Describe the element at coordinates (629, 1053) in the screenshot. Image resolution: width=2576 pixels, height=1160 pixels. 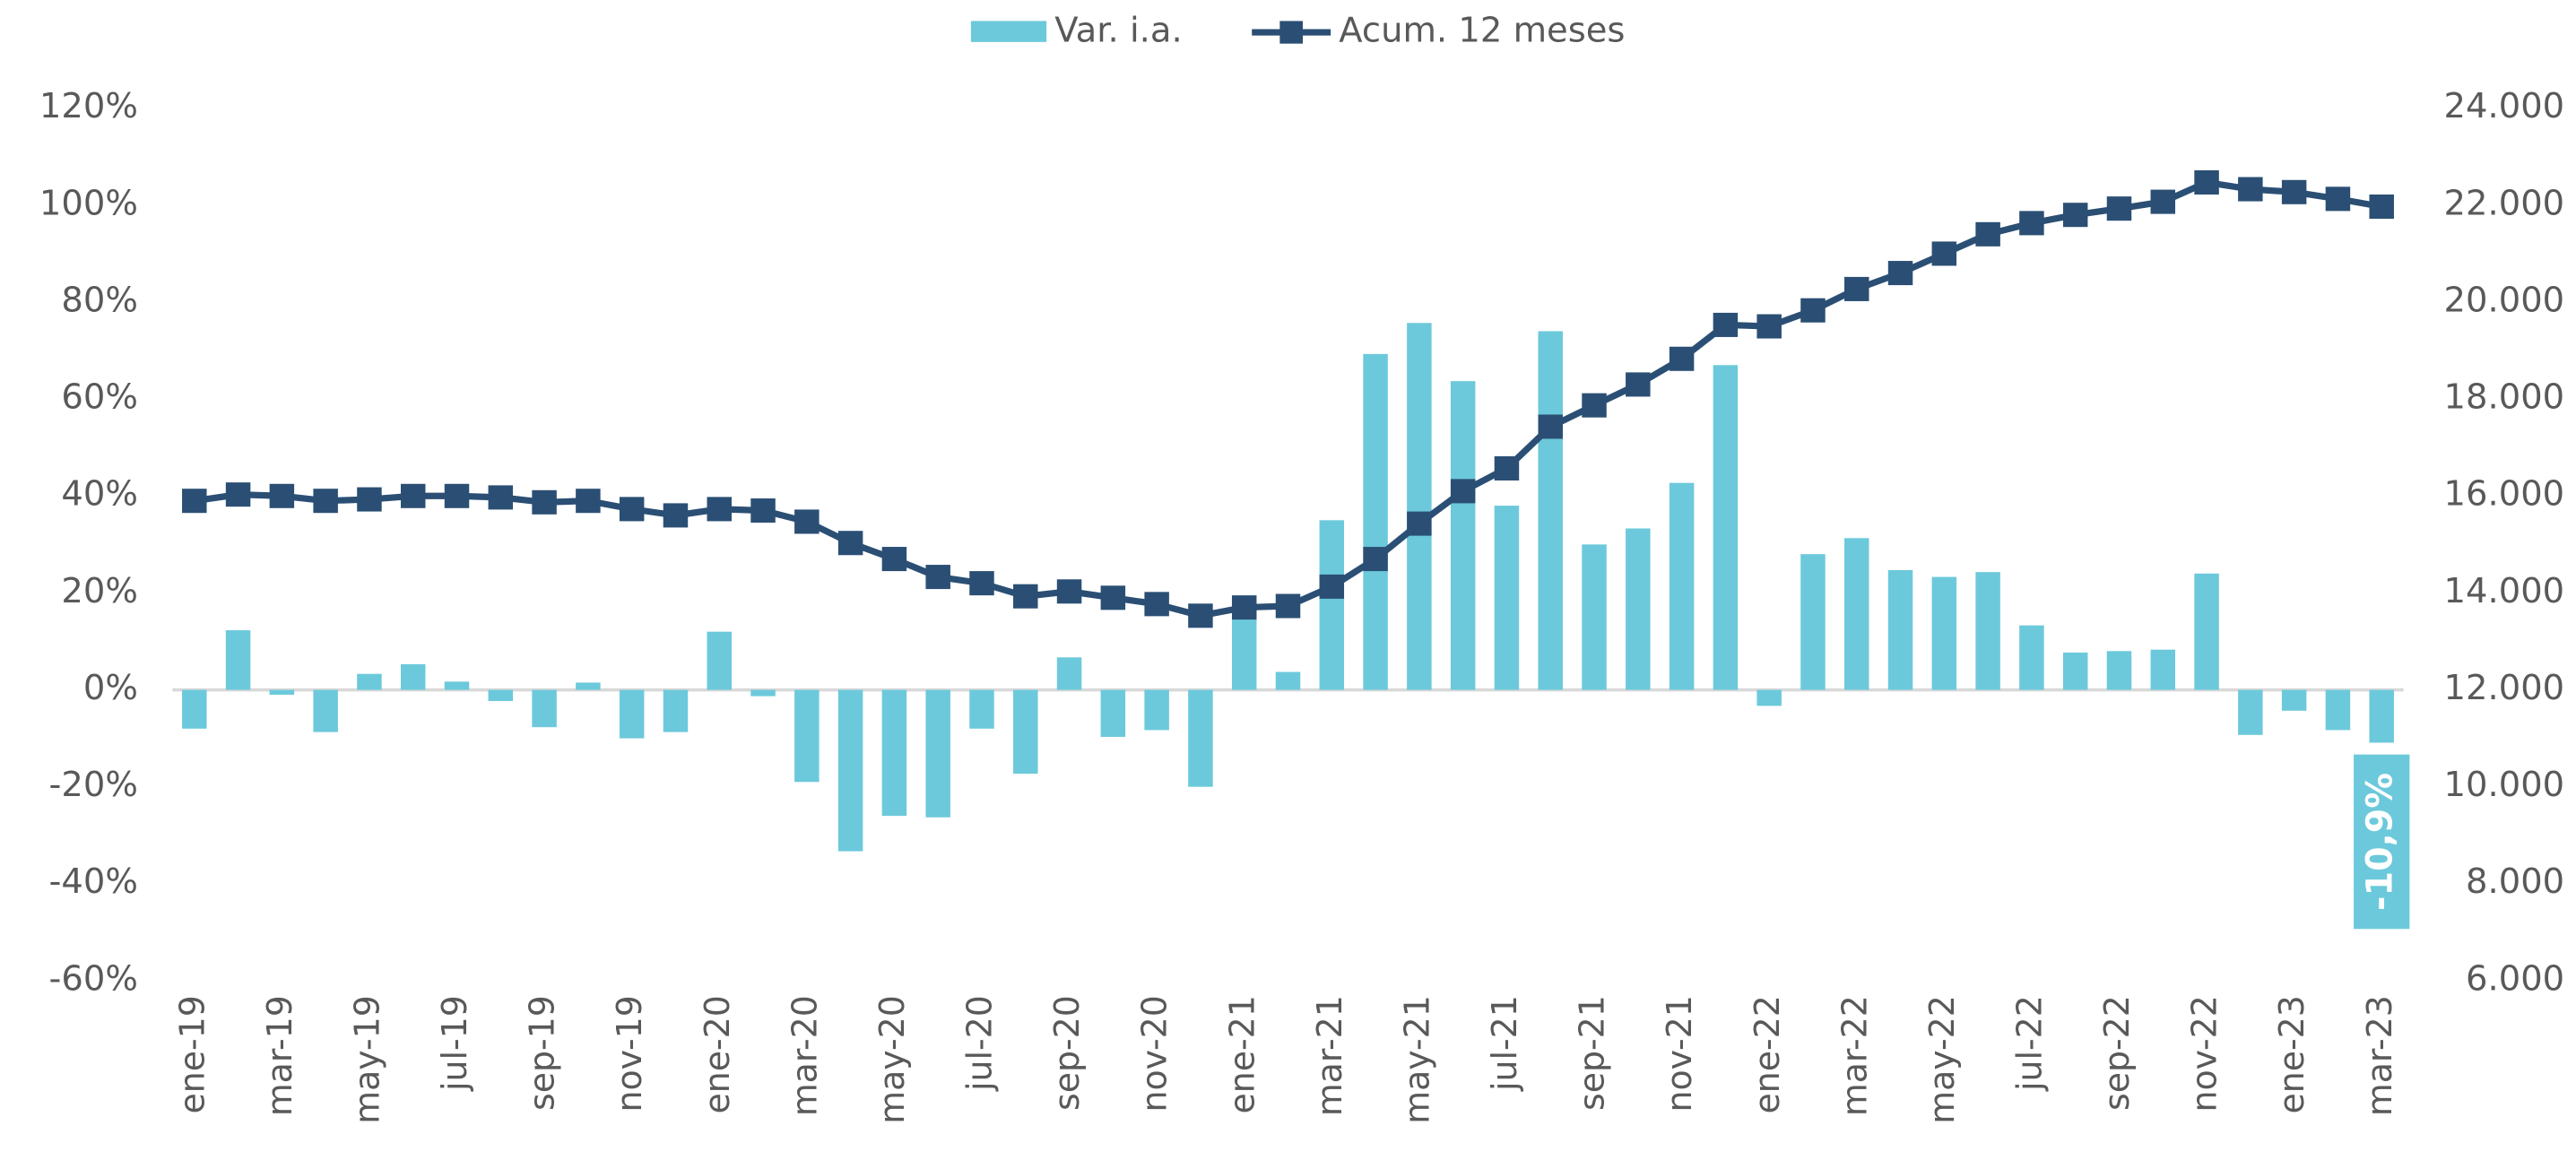
I see `x-tick-label: nov-19` at that location.